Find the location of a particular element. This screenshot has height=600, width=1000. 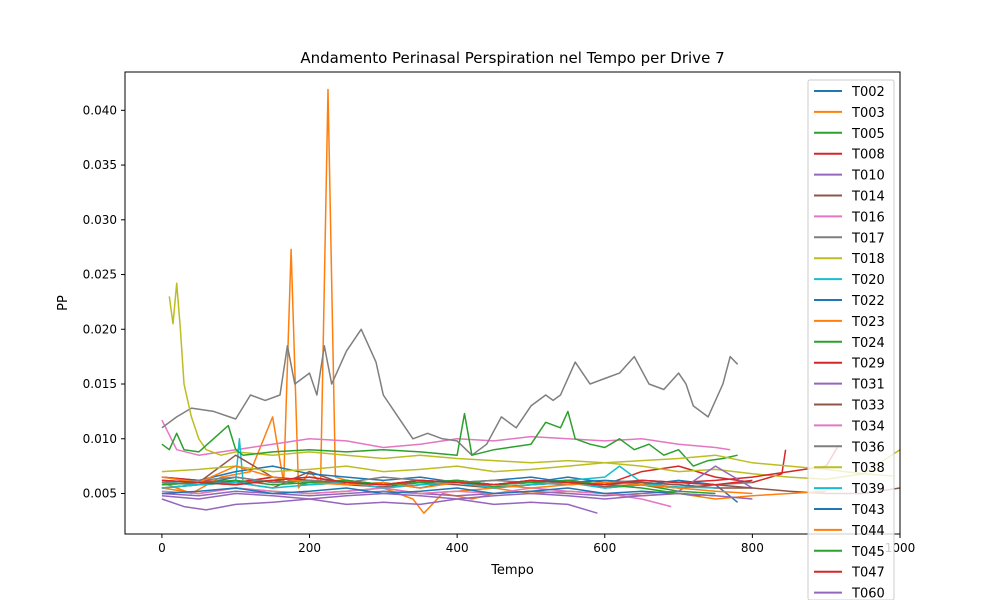

legend-label: T047 is located at coordinates (868, 573).